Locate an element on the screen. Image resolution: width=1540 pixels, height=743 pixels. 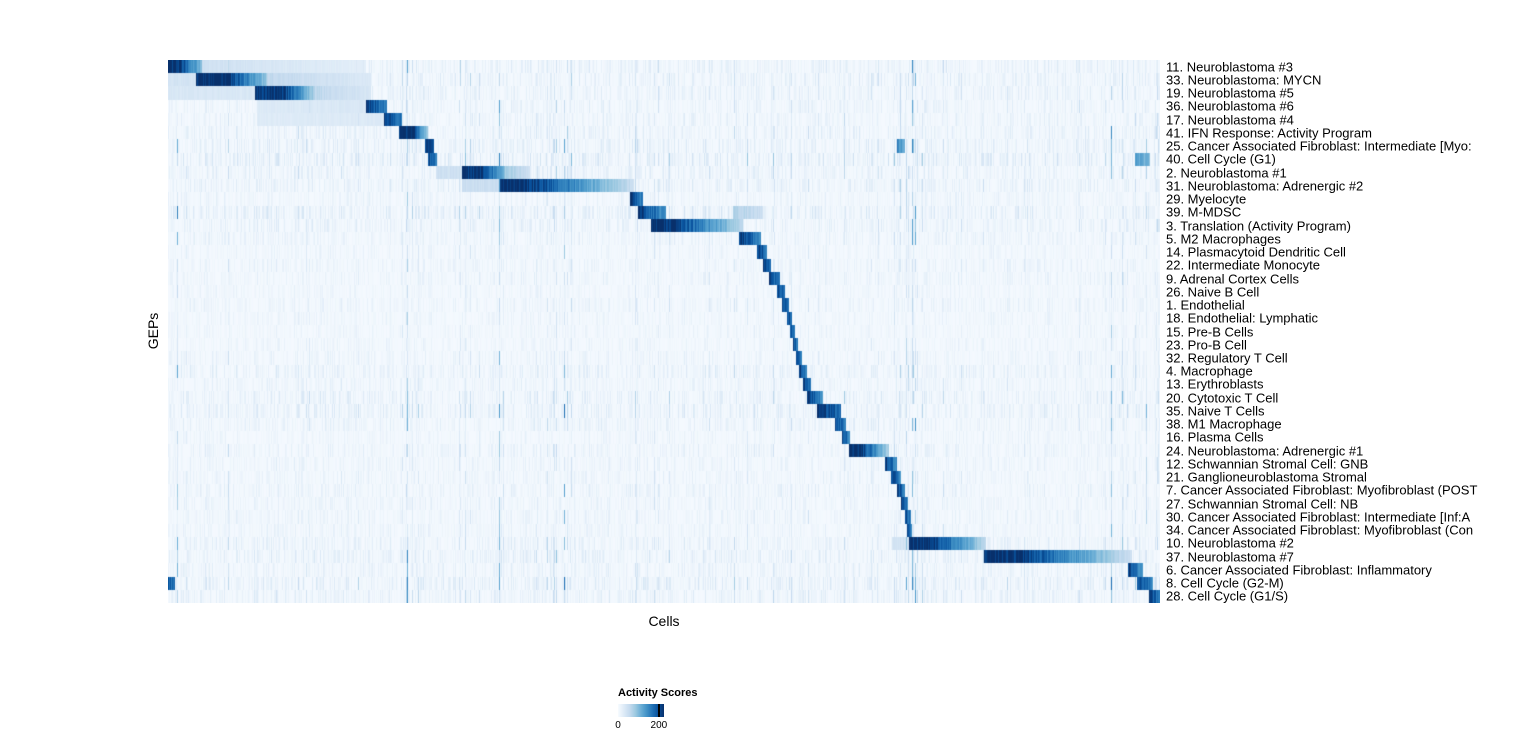
row-label: 8. Cell Cycle (G2-M) is located at coordinates (1225, 583).